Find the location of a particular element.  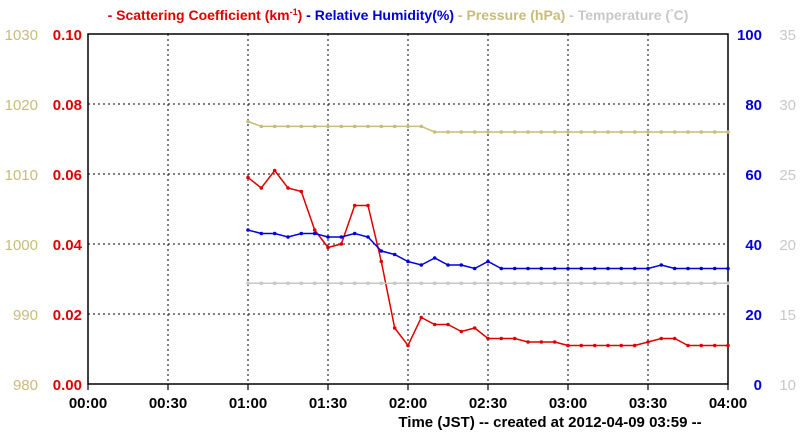

temperature-tick-label: 15 is located at coordinates (787, 315).